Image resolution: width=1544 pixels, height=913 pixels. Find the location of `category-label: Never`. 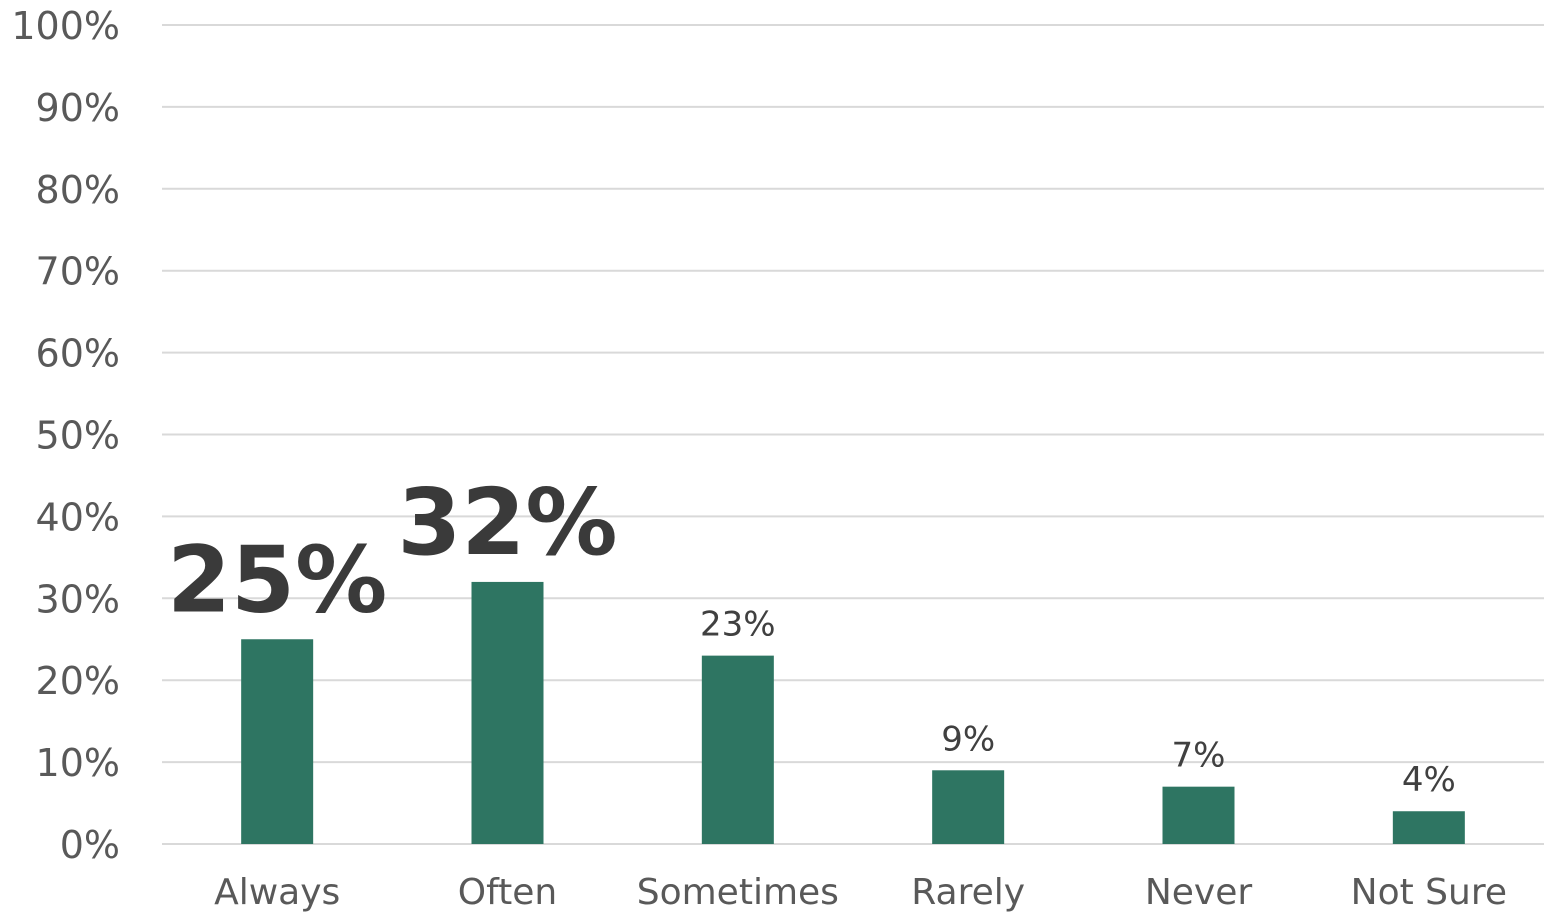

category-label: Never is located at coordinates (1199, 892).